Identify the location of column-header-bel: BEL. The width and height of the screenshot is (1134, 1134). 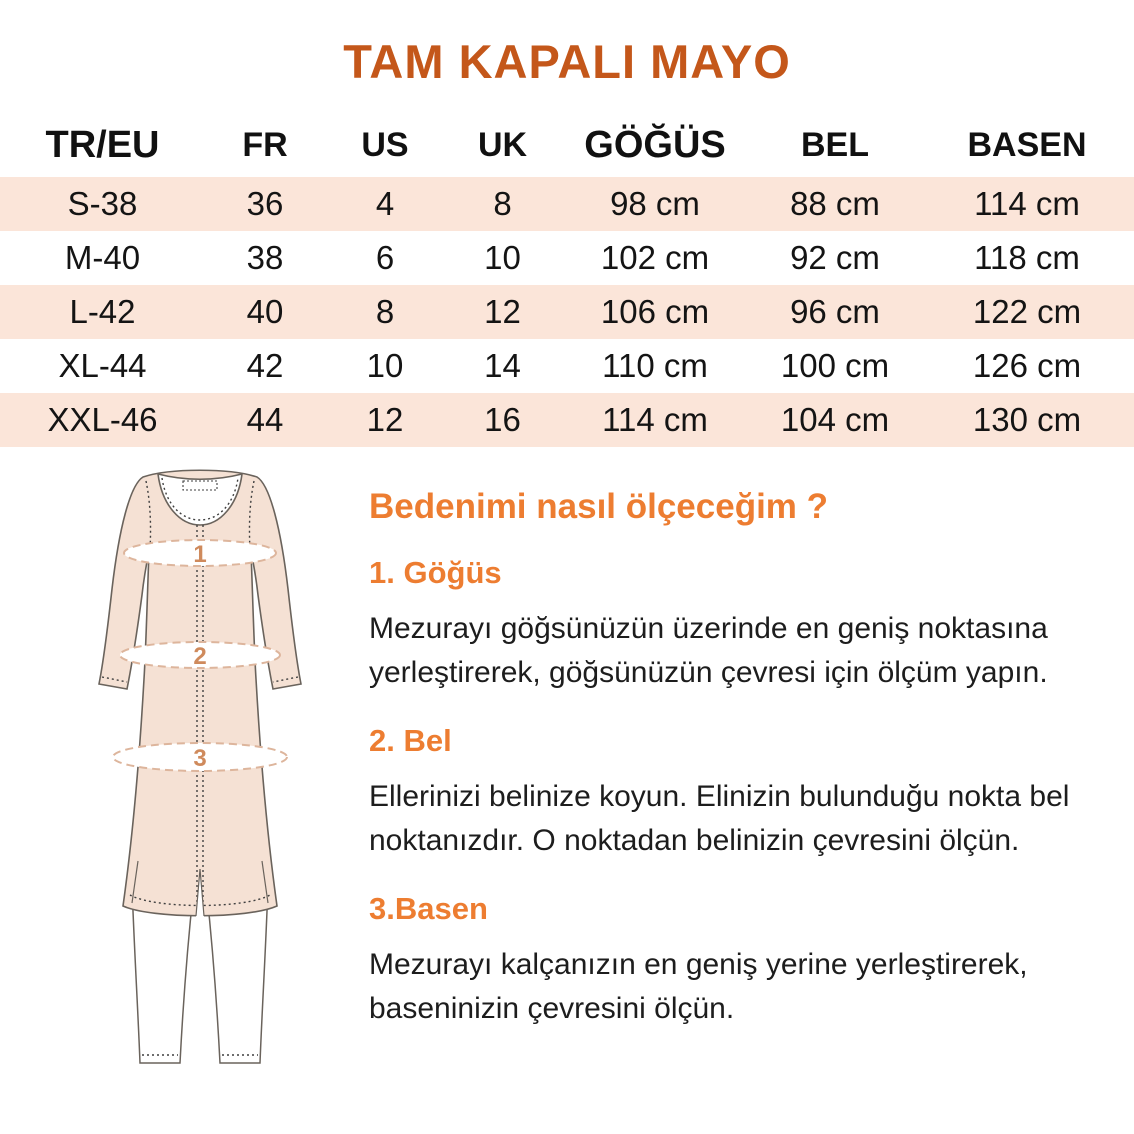
(835, 144).